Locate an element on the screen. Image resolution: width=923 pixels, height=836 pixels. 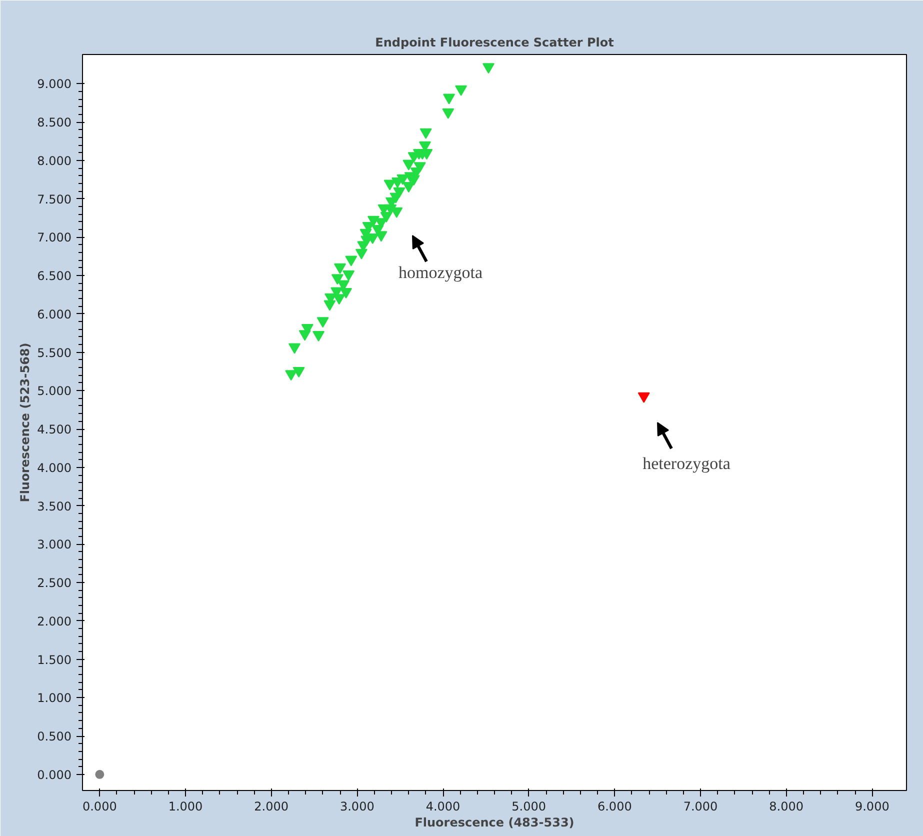
y-tick-label: 3.000 is located at coordinates (54, 545).